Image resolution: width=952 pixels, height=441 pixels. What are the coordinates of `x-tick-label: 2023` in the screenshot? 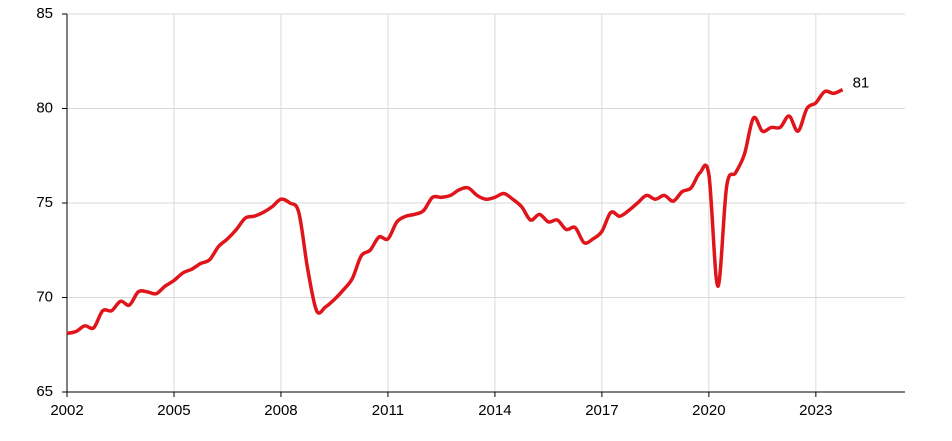 It's located at (815, 410).